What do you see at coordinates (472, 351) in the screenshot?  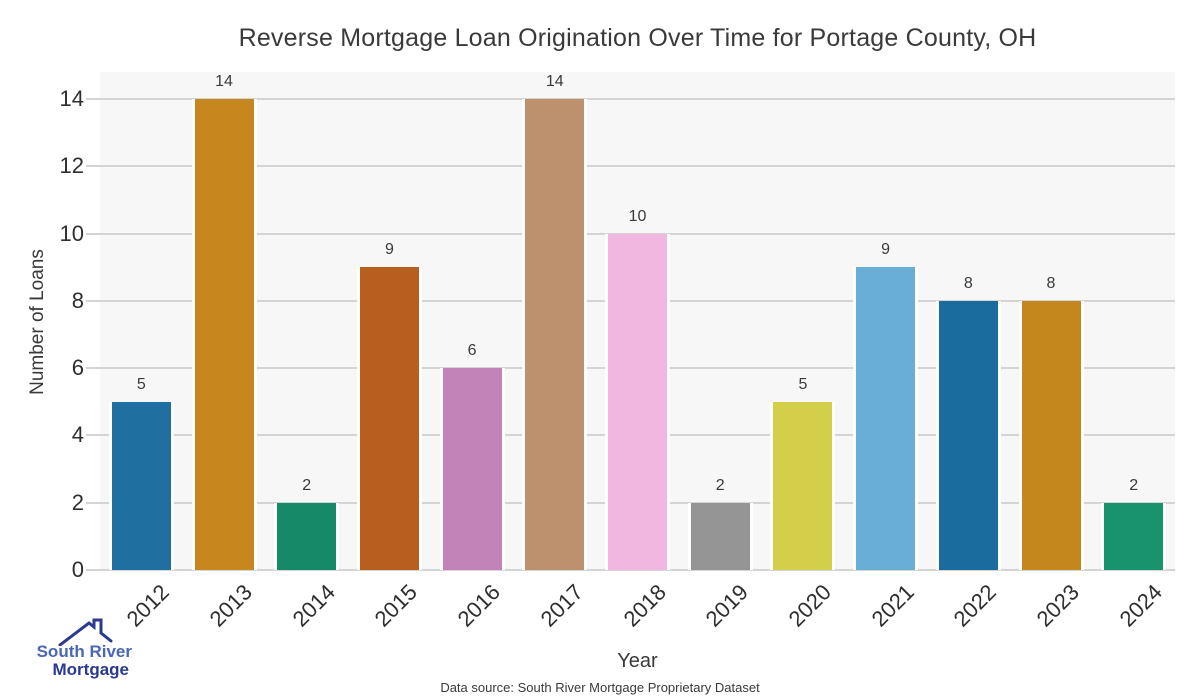 I see `bar-value-label: 6` at bounding box center [472, 351].